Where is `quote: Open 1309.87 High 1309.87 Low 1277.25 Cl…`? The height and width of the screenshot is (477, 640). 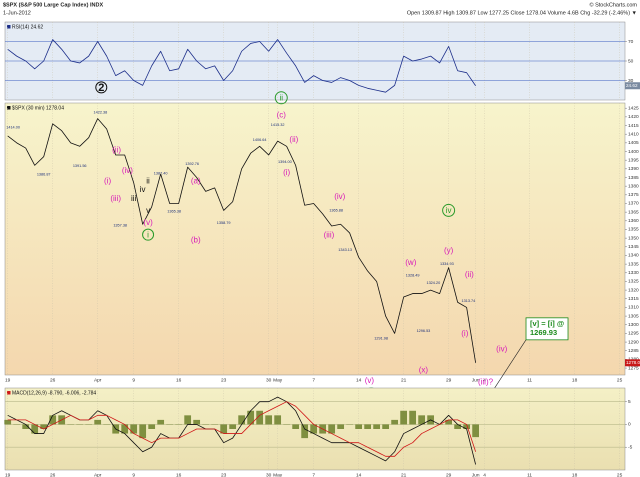 quote: Open 1309.87 High 1309.87 Low 1277.25 Cl… is located at coordinates (522, 13).